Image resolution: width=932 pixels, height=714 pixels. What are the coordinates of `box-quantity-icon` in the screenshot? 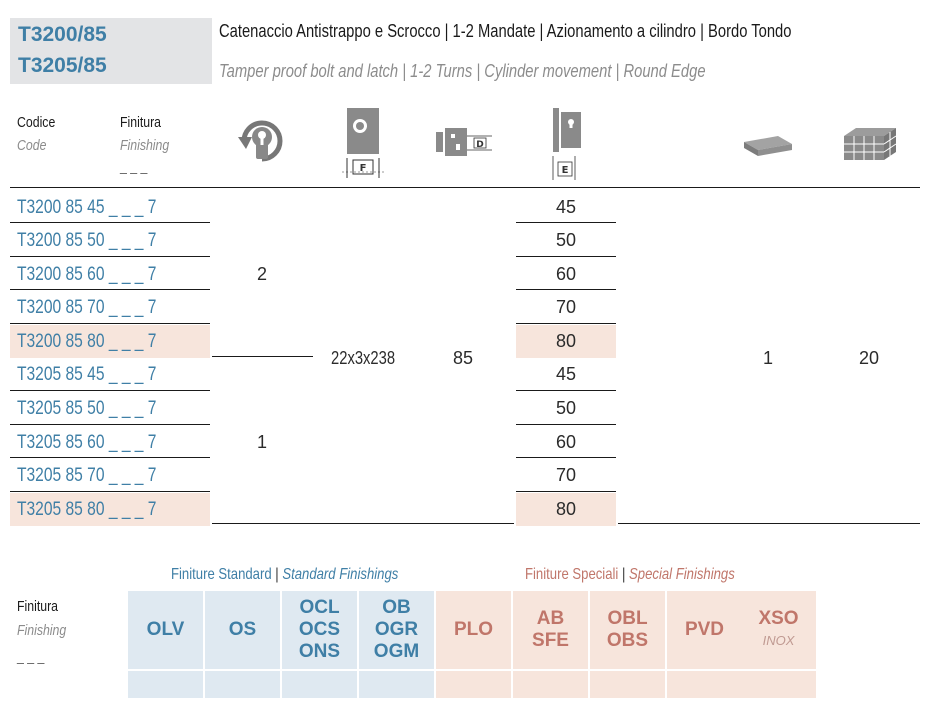 It's located at (870, 144).